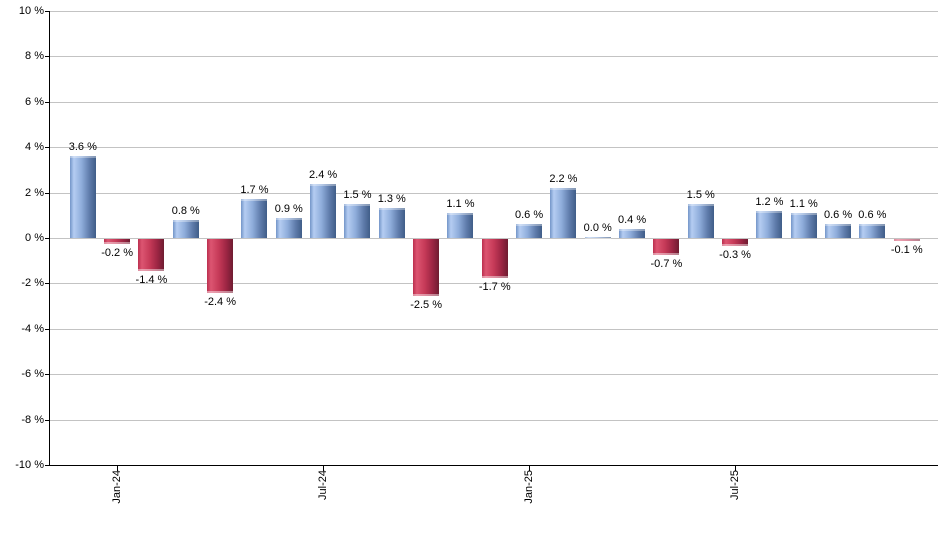  Describe the element at coordinates (185, 210) in the screenshot. I see `bar-value-label: 0.8 %` at that location.